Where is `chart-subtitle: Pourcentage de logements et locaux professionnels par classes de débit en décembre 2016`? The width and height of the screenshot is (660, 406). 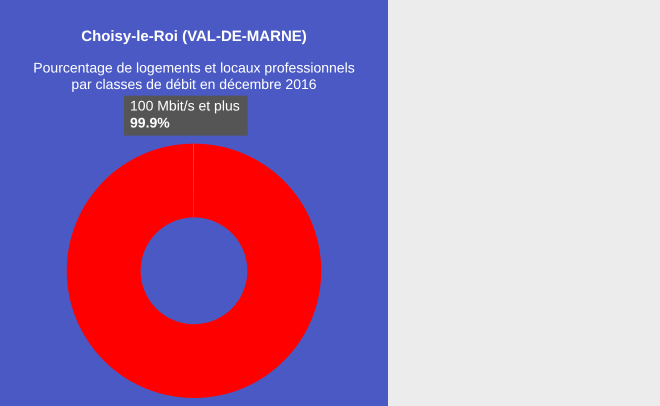
chart-subtitle: Pourcentage de logements et locaux professionnels par classes de débit en décembre 2016 is located at coordinates (194, 75).